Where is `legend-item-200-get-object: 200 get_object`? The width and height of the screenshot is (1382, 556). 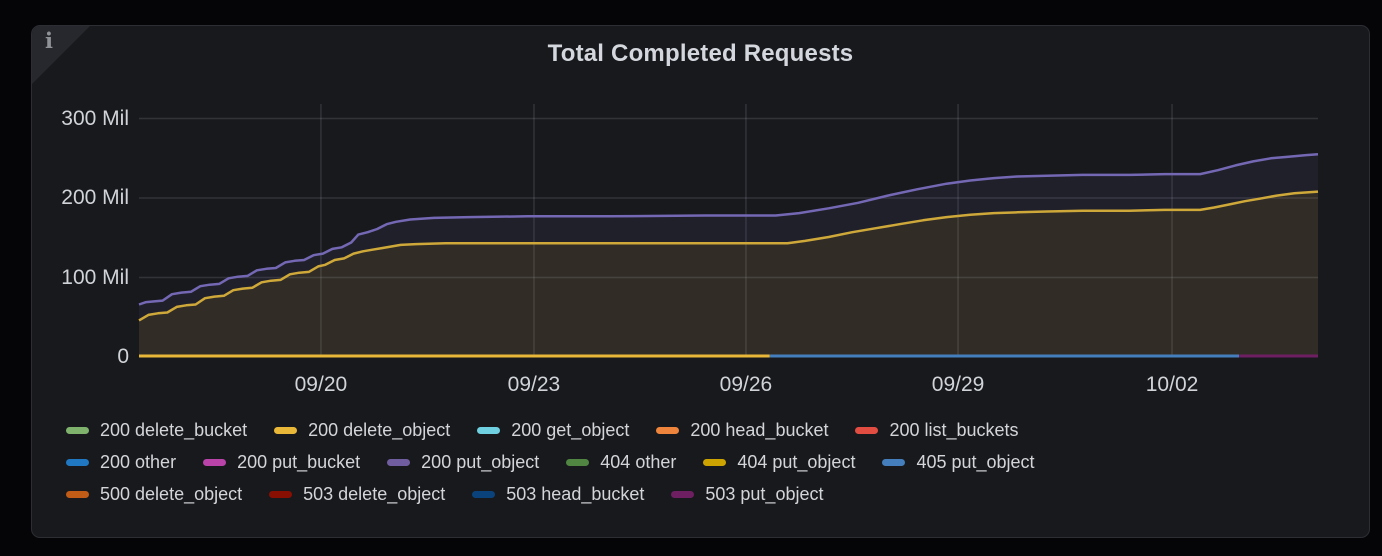
legend-item-200-get-object: 200 get_object is located at coordinates (553, 430).